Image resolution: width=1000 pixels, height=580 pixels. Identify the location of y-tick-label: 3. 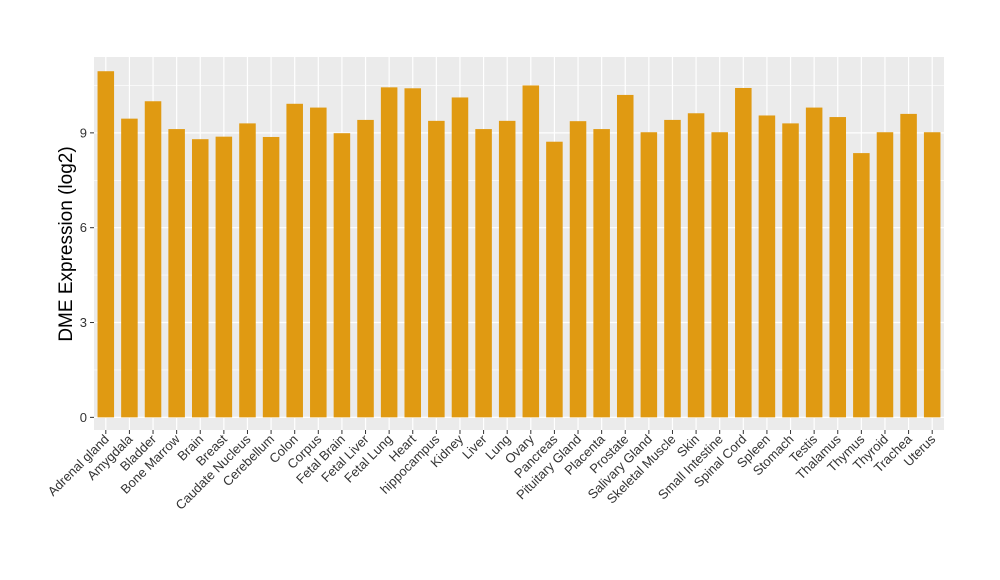
(83, 322).